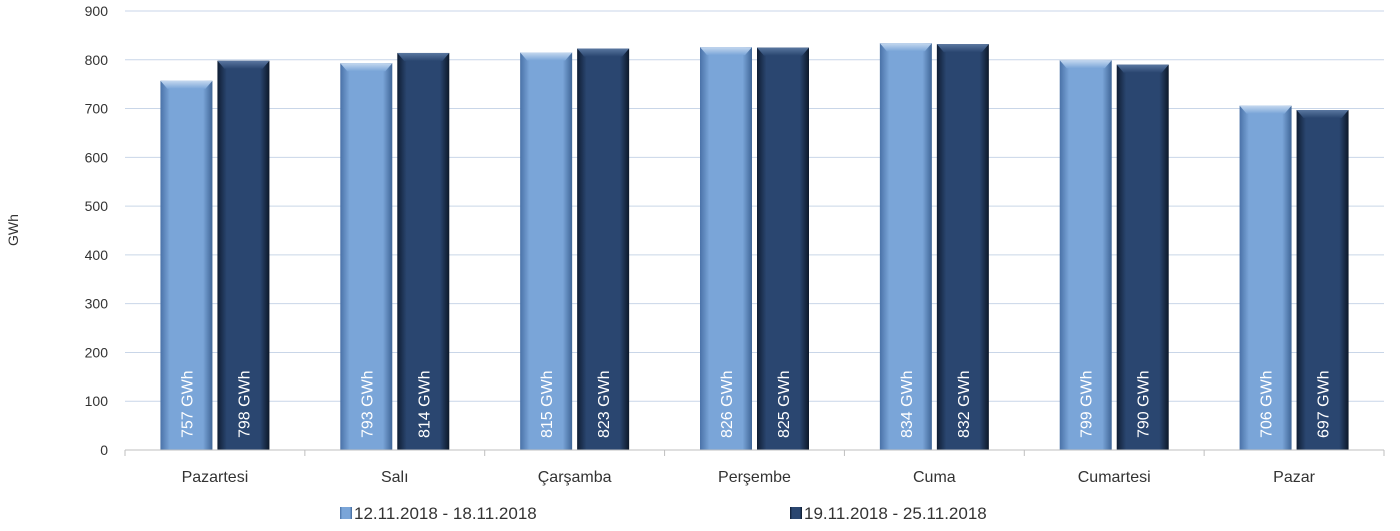 This screenshot has width=1400, height=531. I want to click on bar-value-label: 799 GWh, so click(1087, 404).